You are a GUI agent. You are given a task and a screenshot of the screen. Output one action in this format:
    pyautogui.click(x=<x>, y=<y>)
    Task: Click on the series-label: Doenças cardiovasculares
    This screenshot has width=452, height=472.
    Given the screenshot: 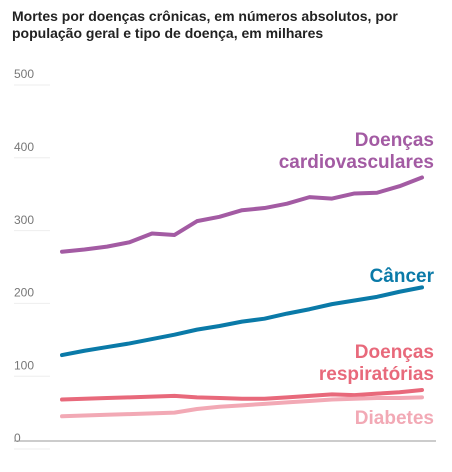 What is the action you would take?
    pyautogui.click(x=356, y=151)
    